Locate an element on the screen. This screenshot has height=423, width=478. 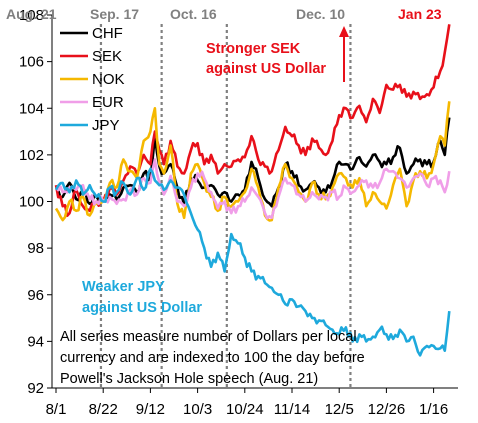
series-line-eur is located at coordinates (253, 189).